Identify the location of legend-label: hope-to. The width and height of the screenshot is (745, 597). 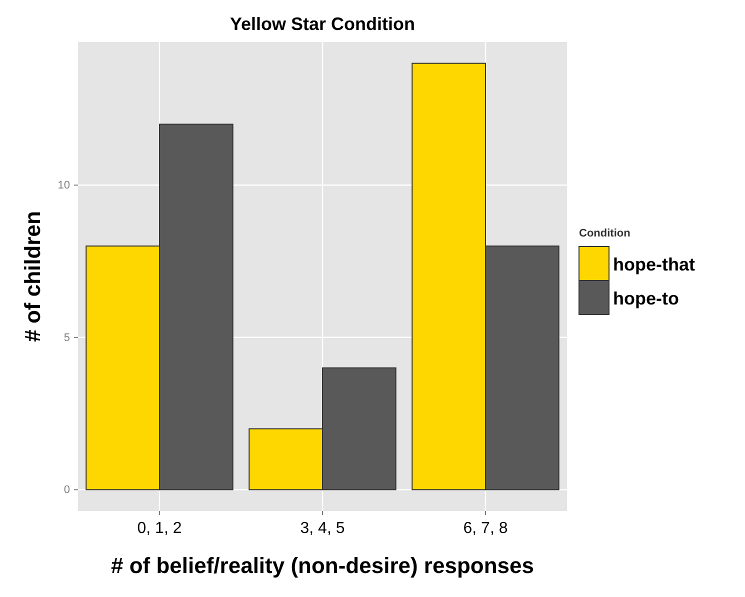
(646, 298).